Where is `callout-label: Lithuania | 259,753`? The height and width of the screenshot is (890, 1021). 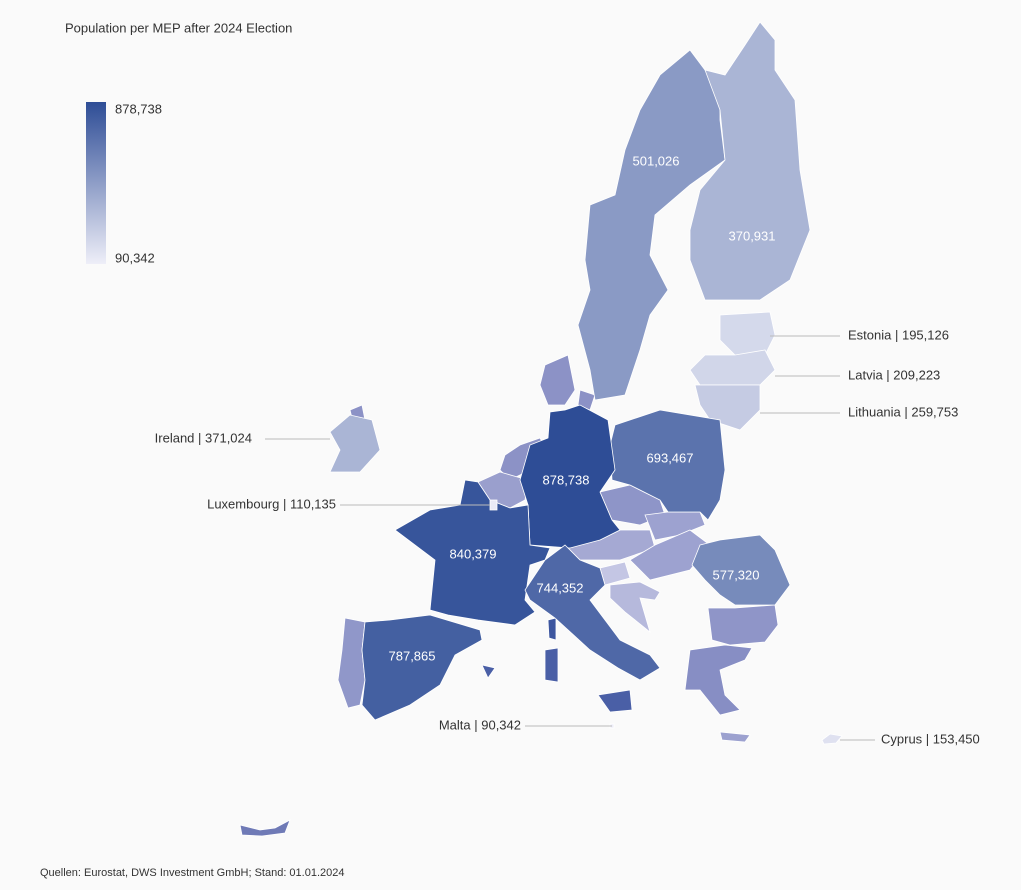
callout-label: Lithuania | 259,753 is located at coordinates (903, 411).